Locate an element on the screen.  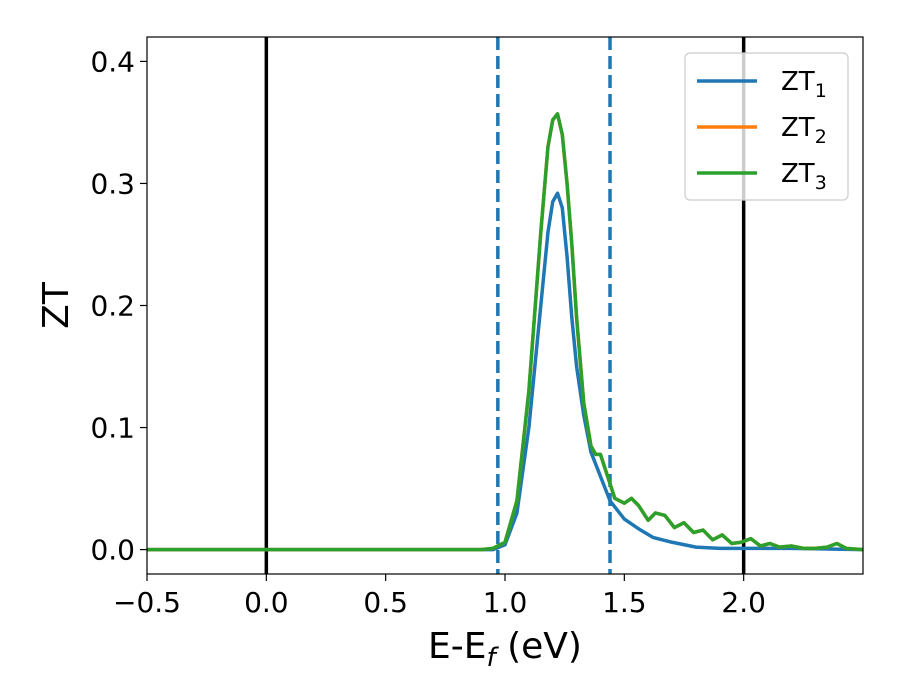
x-tick-label: 0.0 is located at coordinates (266, 602).